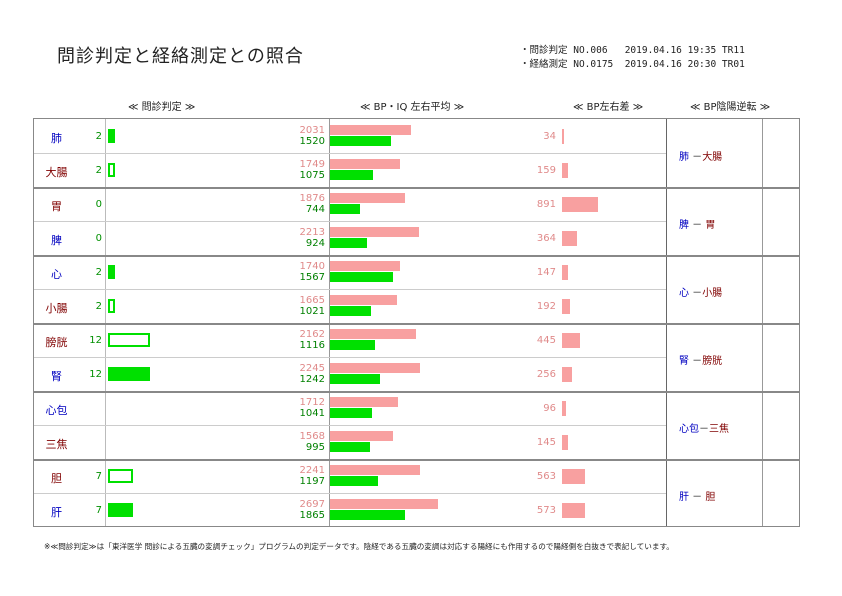  What do you see at coordinates (730, 107) in the screenshot?
I see `header-bp-reversal: ≪ BP陰陽逆転 ≫` at bounding box center [730, 107].